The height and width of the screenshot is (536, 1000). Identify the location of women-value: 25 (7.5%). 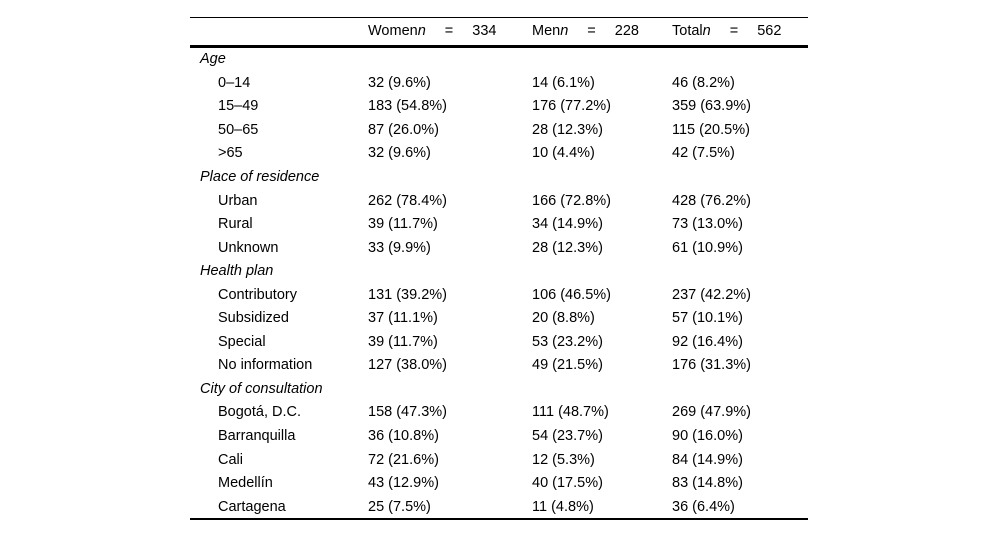
(399, 506).